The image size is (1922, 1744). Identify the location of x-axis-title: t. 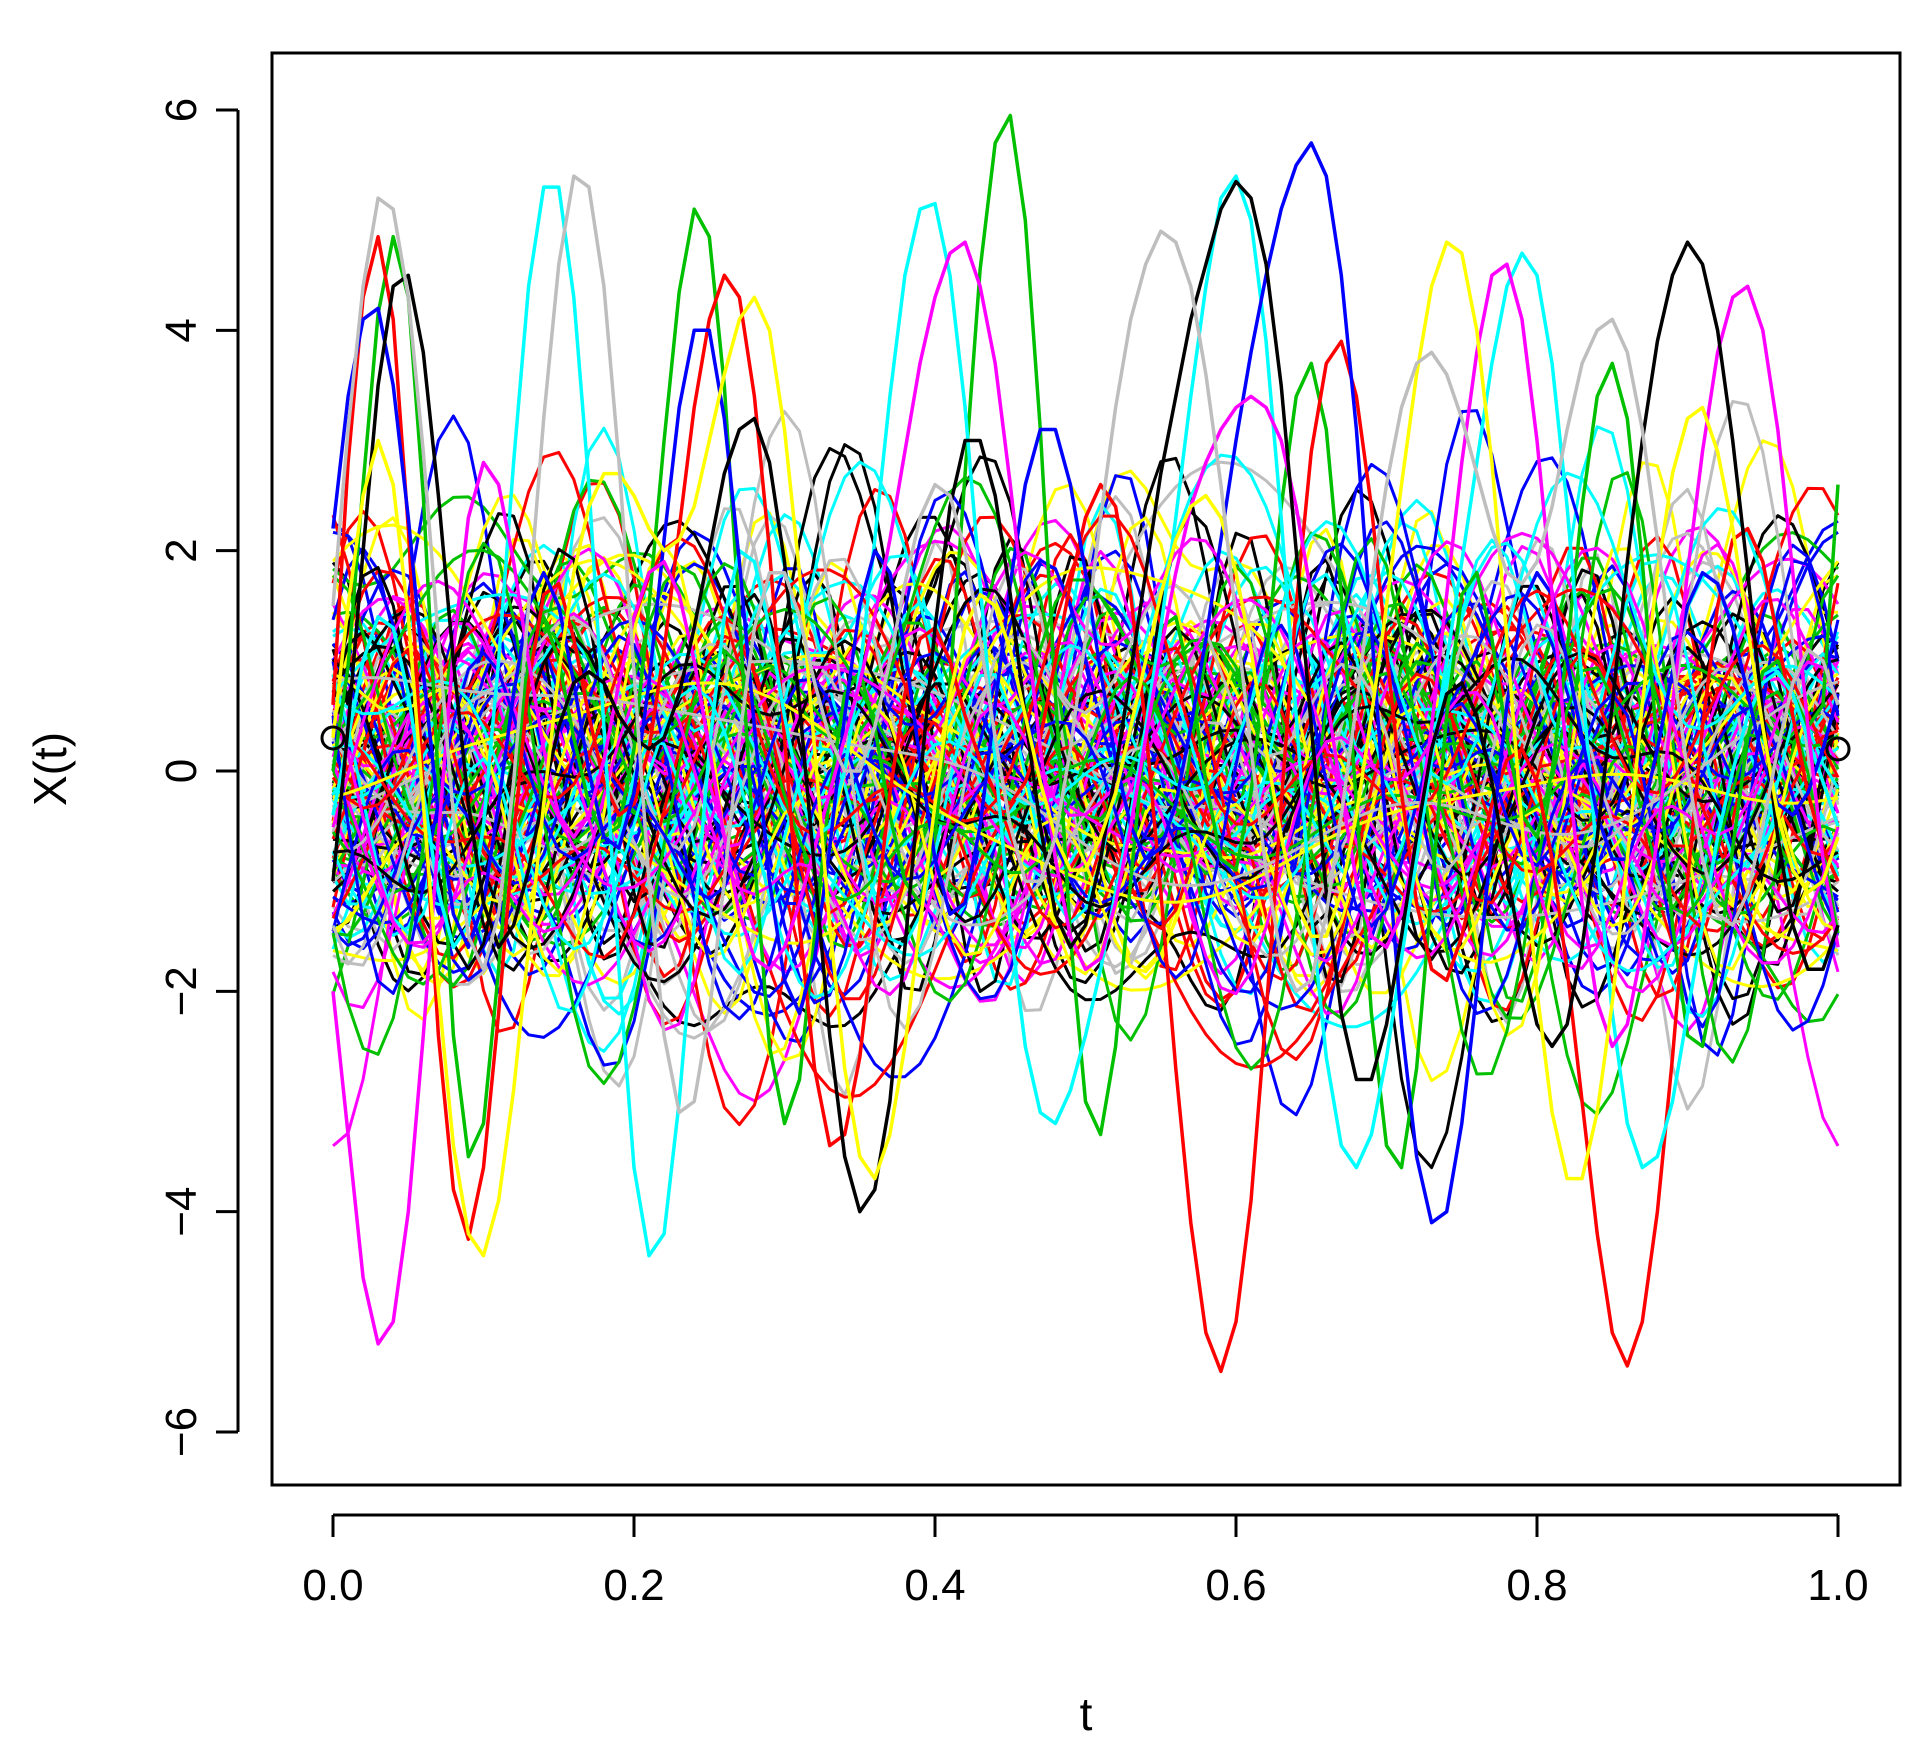
(1086, 1714).